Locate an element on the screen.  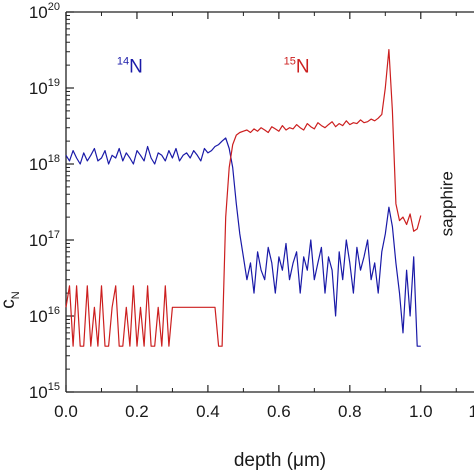
y-tick-label: 1016 is located at coordinates (44, 315).